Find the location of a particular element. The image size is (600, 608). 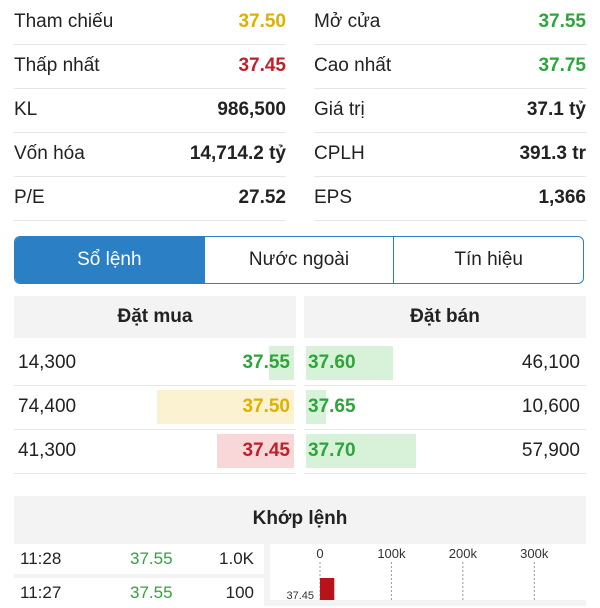

buy-header-label: Đặt mua is located at coordinates (155, 316).